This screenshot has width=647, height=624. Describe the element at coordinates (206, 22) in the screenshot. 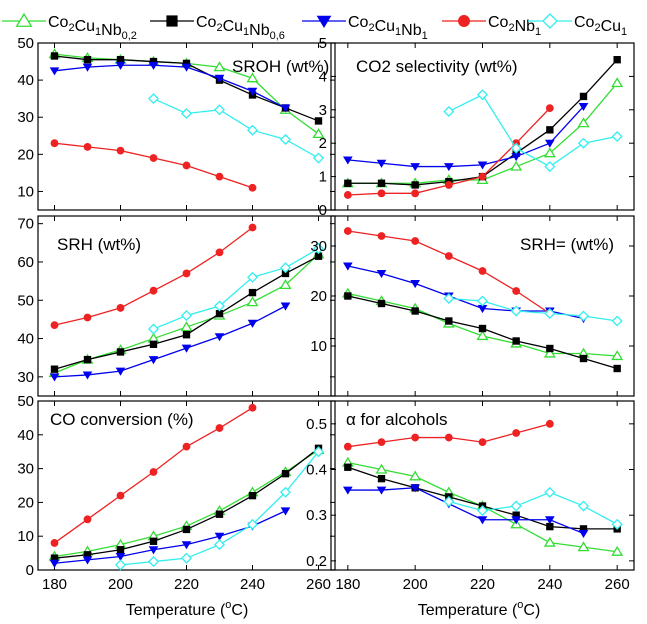

I see `legend-text: Co` at that location.